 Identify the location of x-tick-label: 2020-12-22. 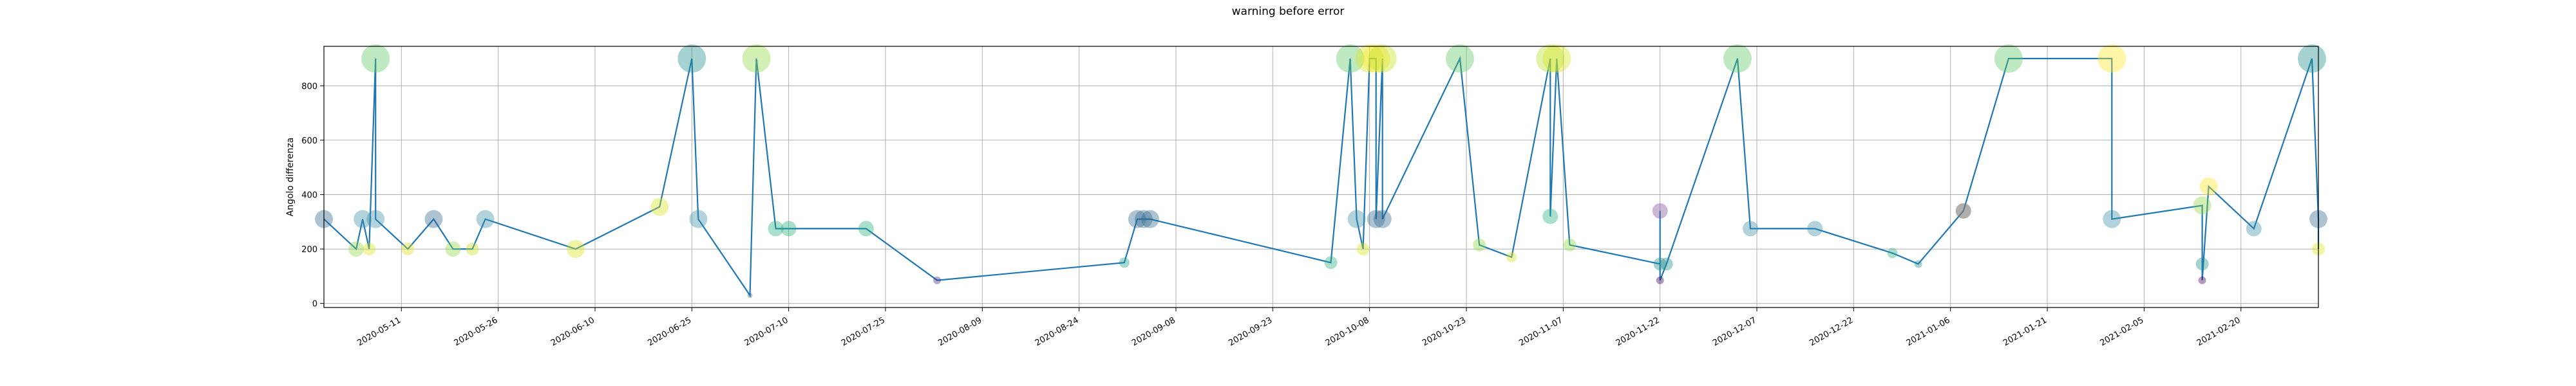
(1832, 331).